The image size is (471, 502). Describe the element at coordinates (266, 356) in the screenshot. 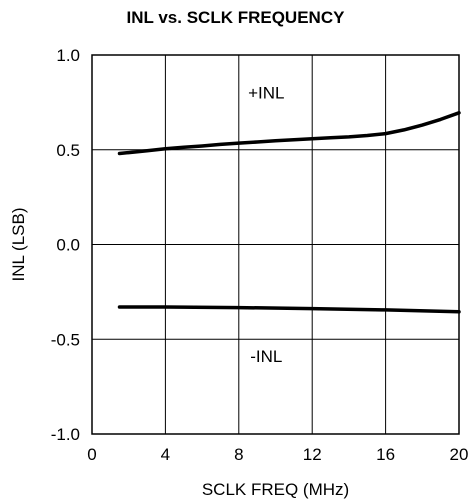

I see `annotation-minus-inl: -INL` at that location.